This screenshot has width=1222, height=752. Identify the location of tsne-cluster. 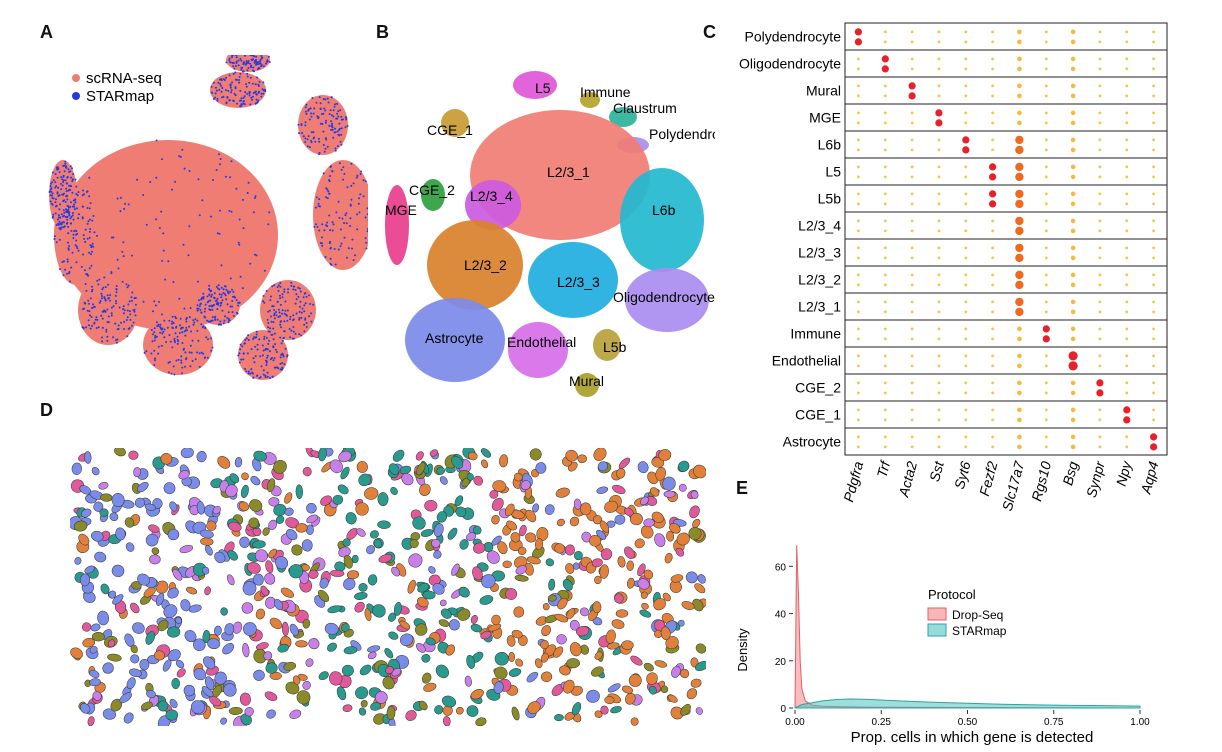
(587, 385).